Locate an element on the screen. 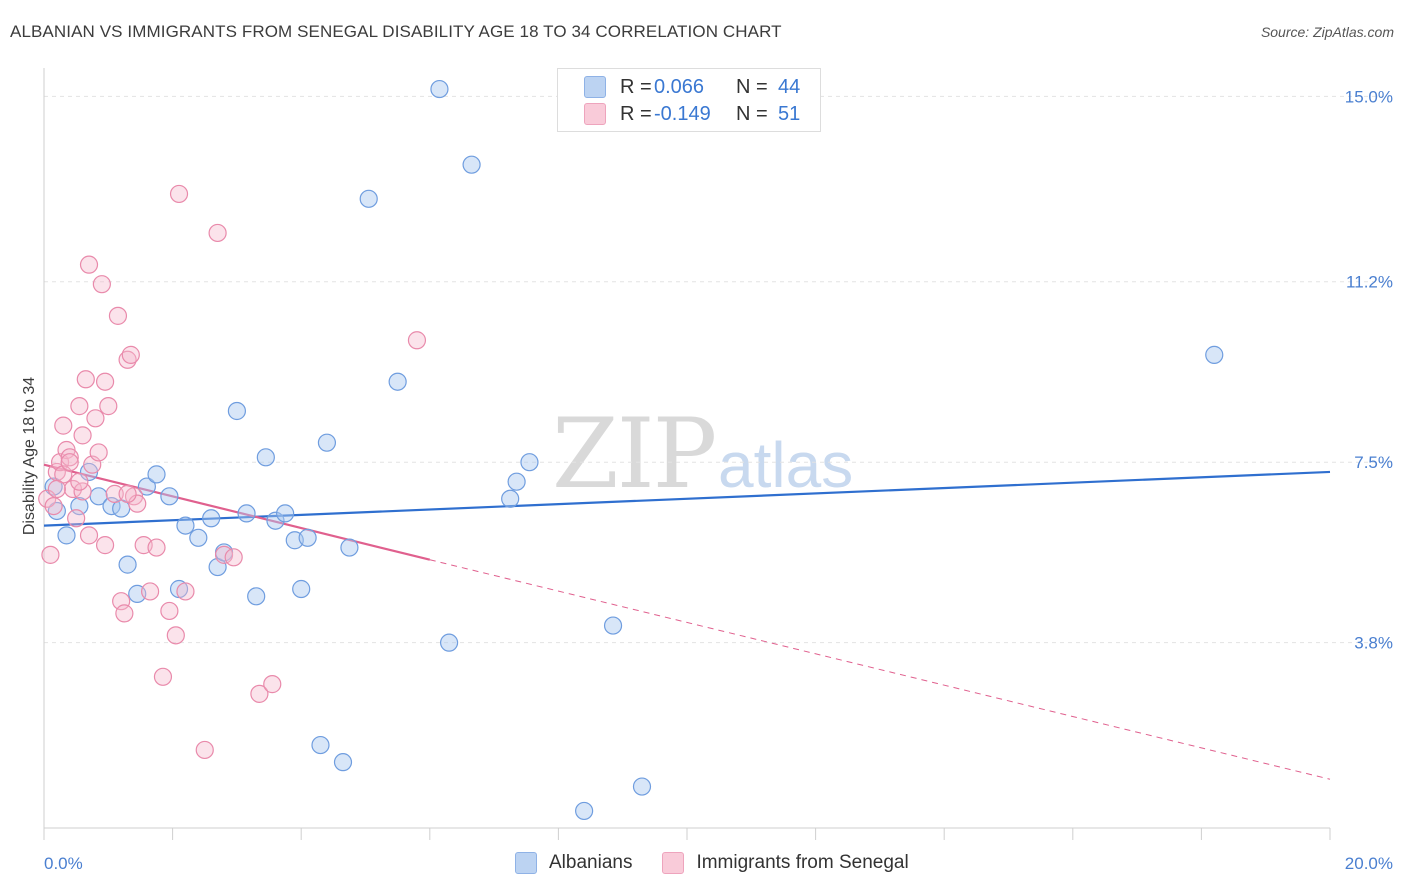 The image size is (1406, 892). series-legend: Albanians Immigrants from Senegal is located at coordinates (727, 863).